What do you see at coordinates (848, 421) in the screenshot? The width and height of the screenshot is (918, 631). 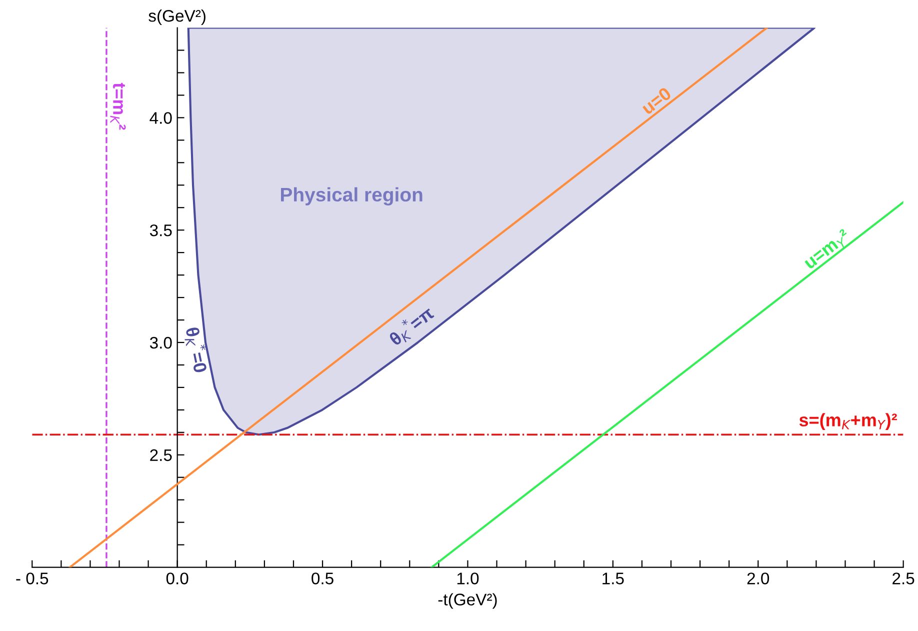 I see `ref-line-label: s=(m$_{K}$+m$_{Y}$)²` at bounding box center [848, 421].